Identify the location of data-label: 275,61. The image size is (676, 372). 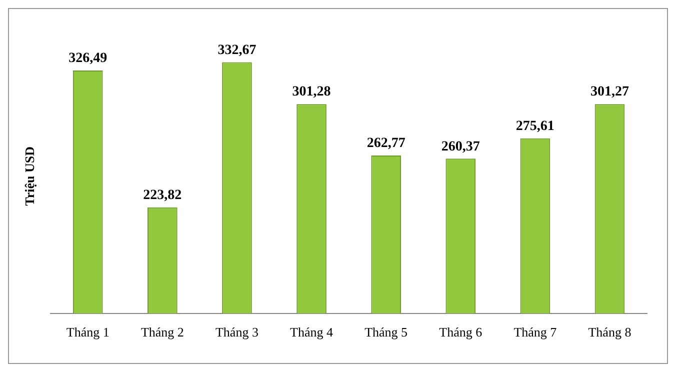
(535, 126).